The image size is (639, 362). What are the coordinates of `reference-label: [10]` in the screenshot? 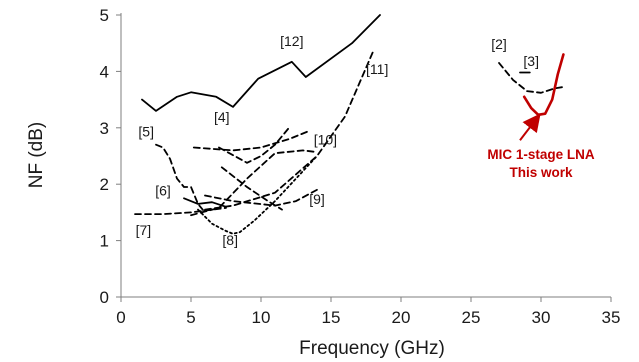 It's located at (325, 140).